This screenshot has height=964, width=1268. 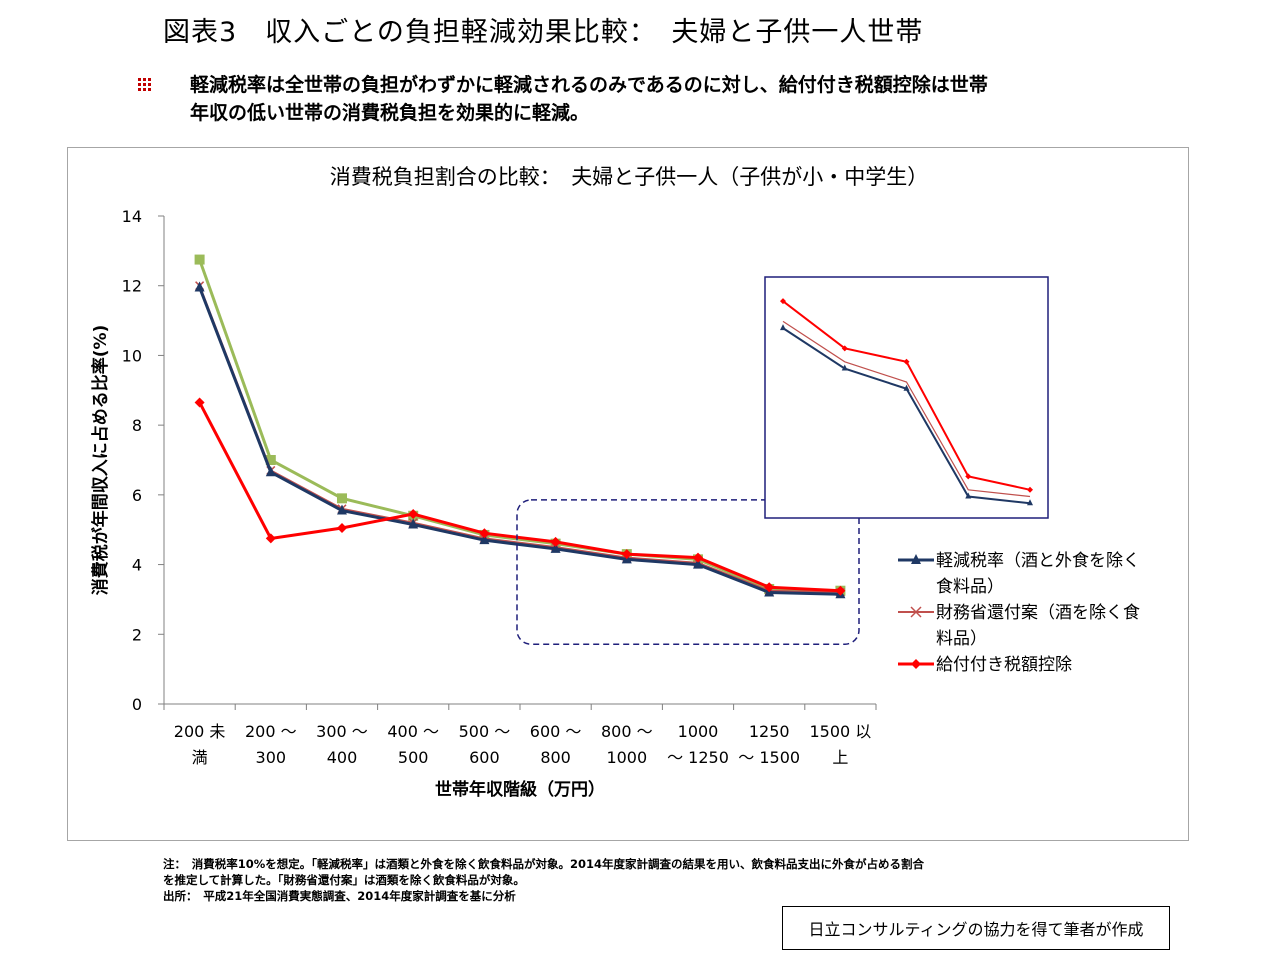 What do you see at coordinates (413, 744) in the screenshot?
I see `x-tick-label: 400 ～ 500` at bounding box center [413, 744].